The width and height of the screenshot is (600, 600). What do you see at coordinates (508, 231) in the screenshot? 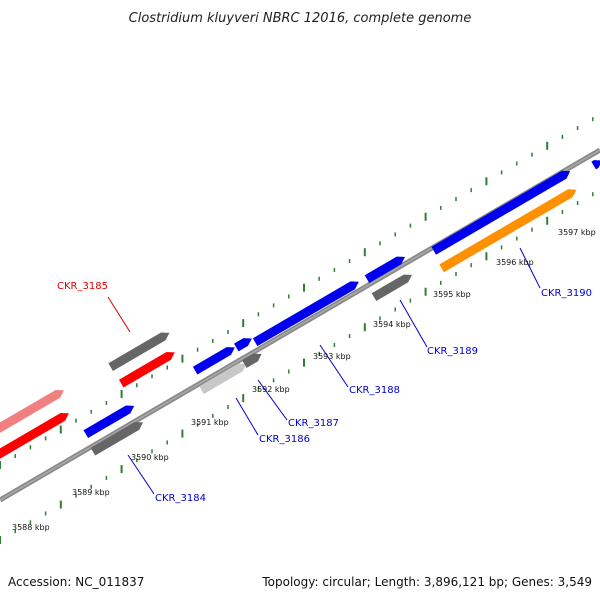
I see `gene-orange` at bounding box center [508, 231].